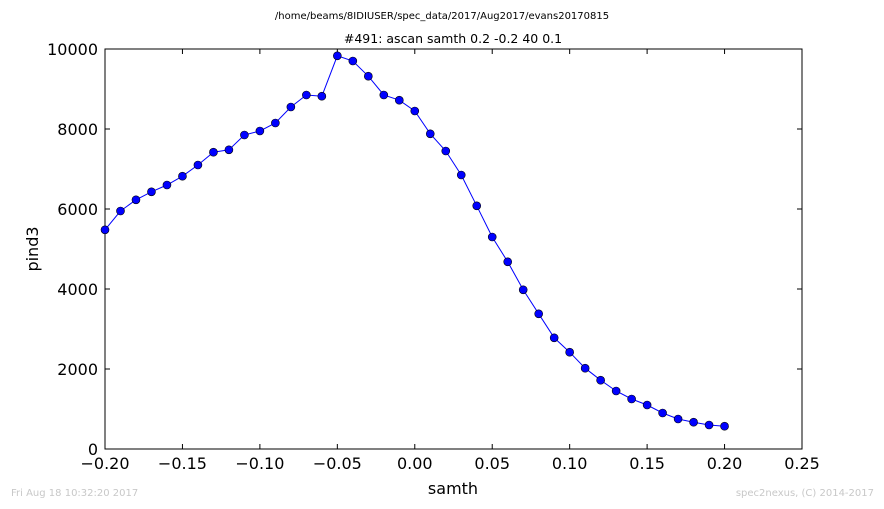 The image size is (884, 509). Describe the element at coordinates (337, 463) in the screenshot. I see `x-tick-label: −0.05` at that location.